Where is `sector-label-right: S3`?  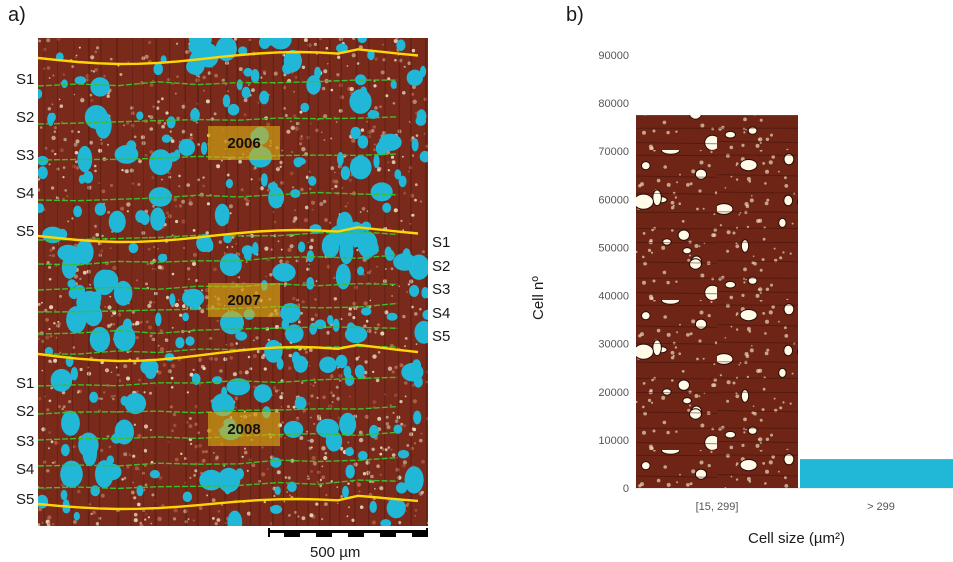 sector-label-right: S3 is located at coordinates (441, 289).